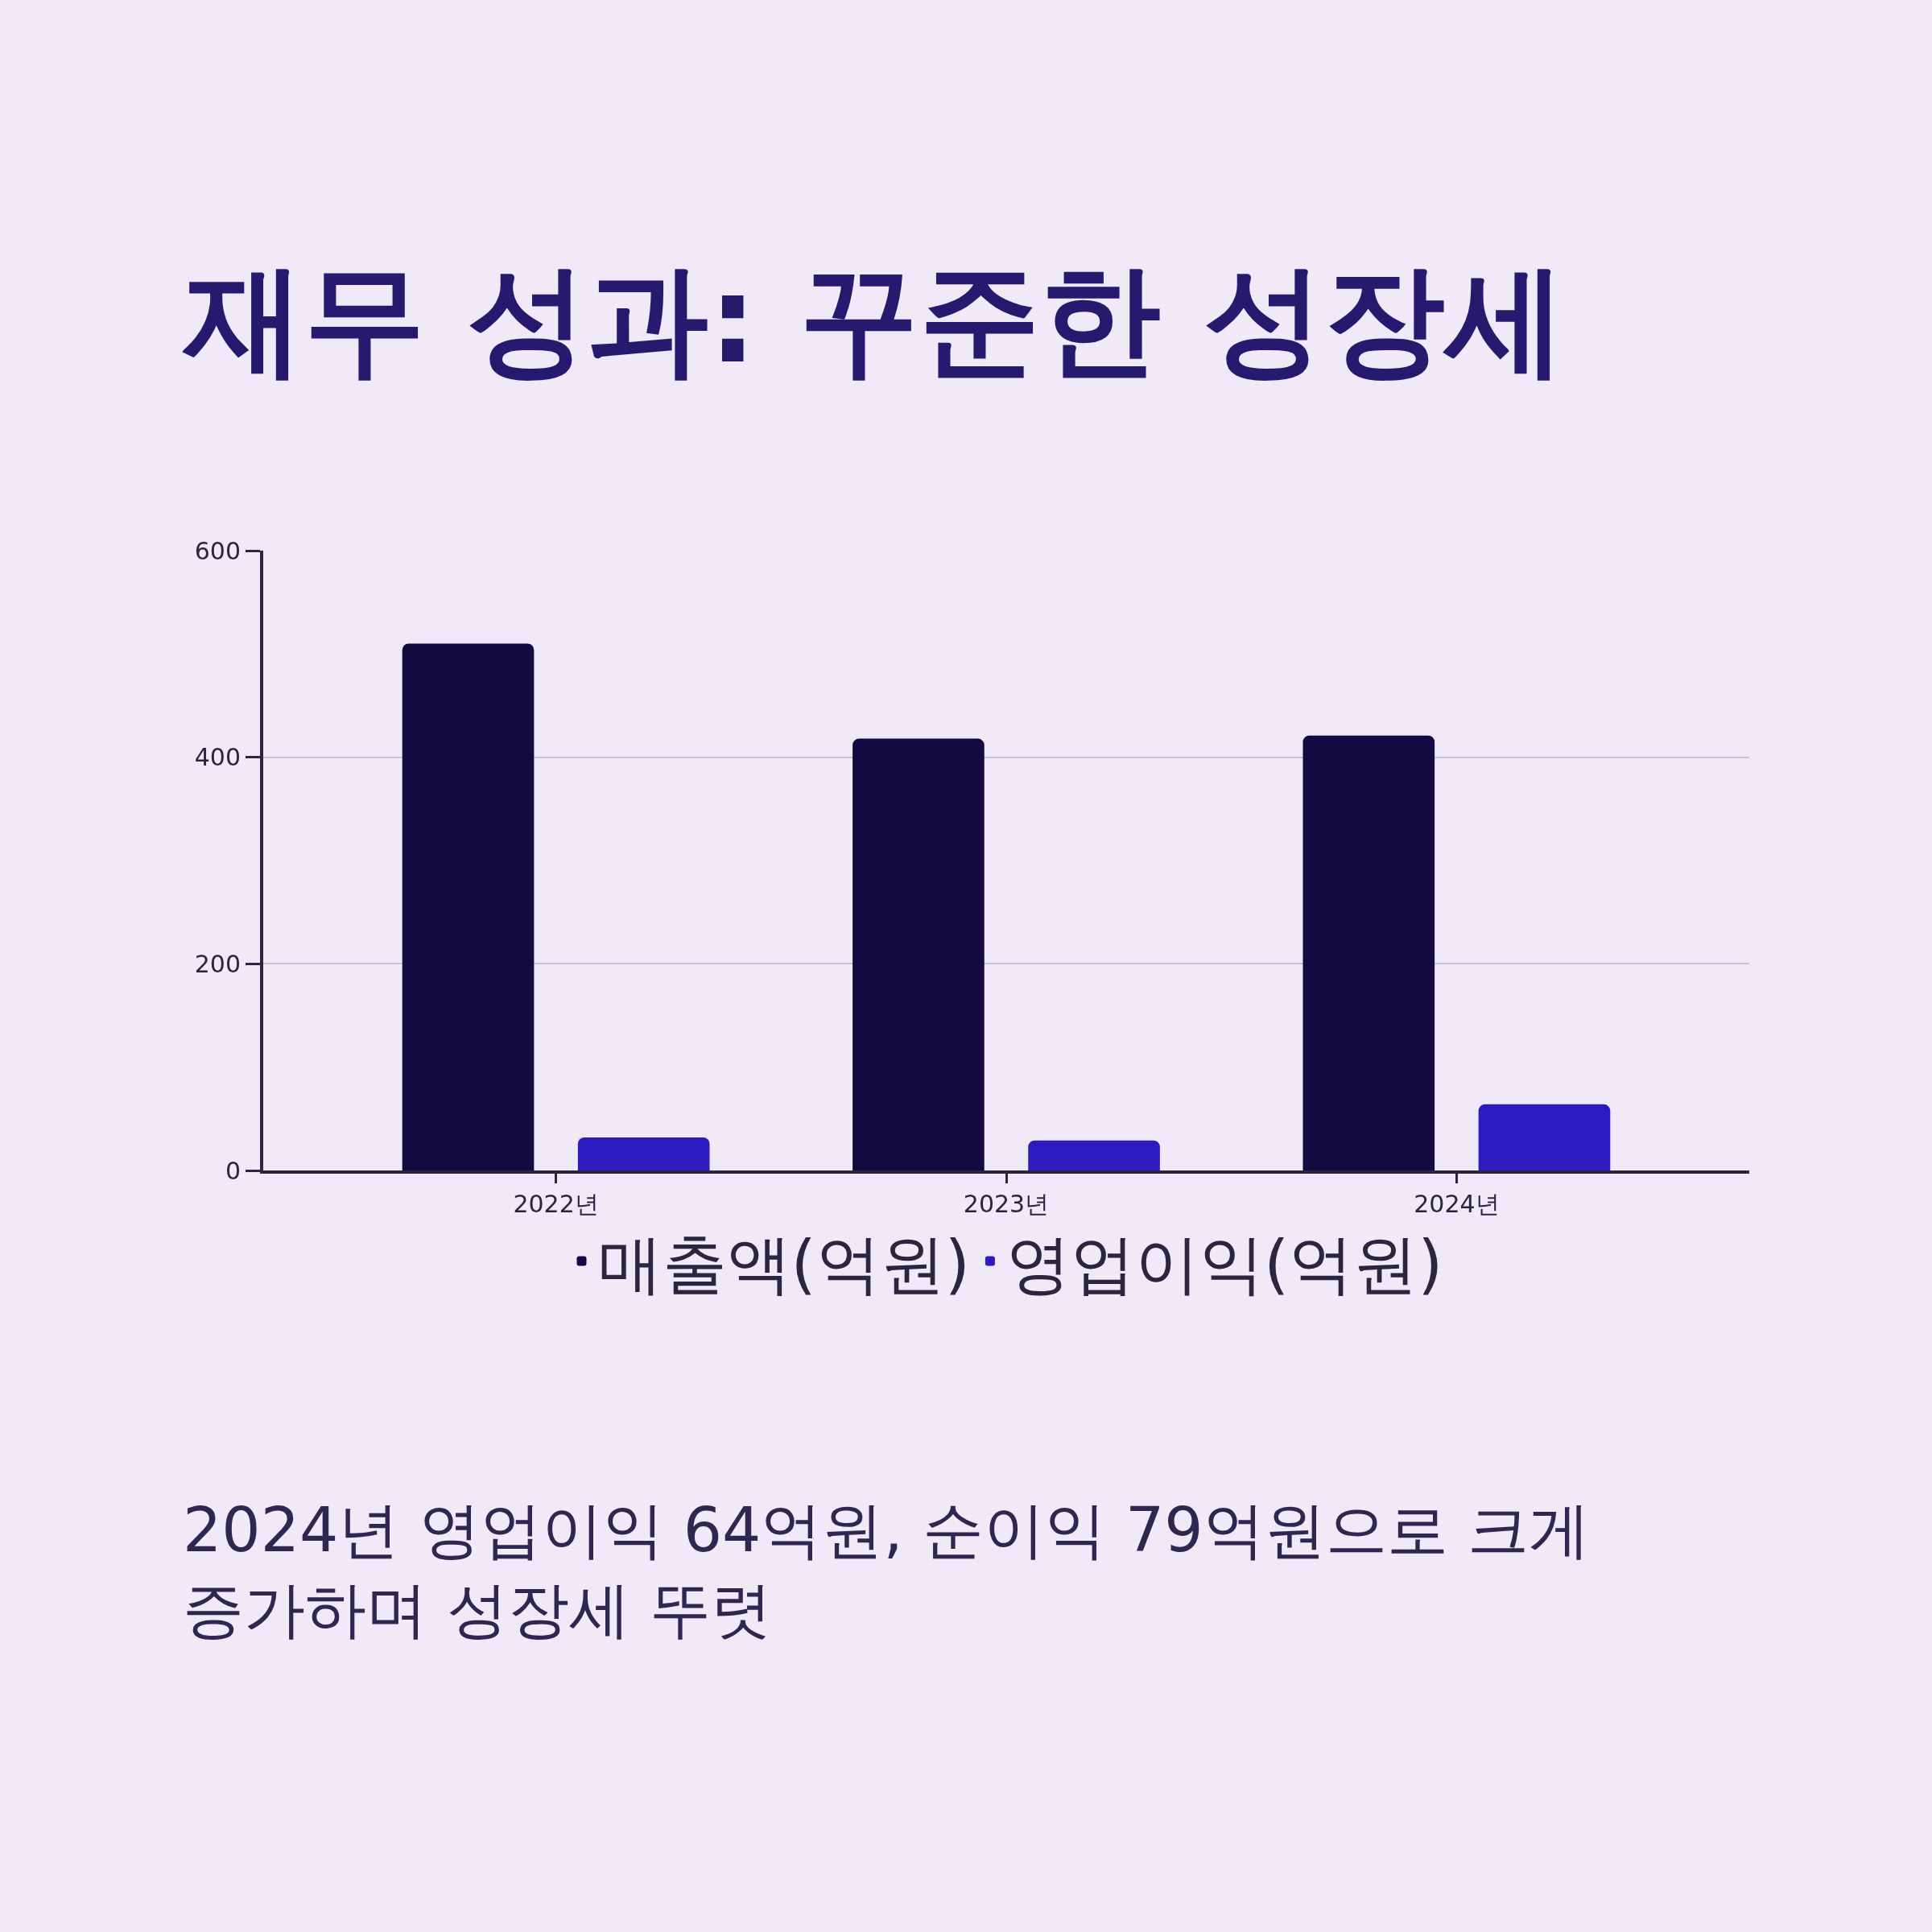  What do you see at coordinates (886, 1569) in the screenshot?
I see `text: 2024년 영업이익 64억원, 순이익 79억원으로 크게 증가하며 성장세 뚜렷` at bounding box center [886, 1569].